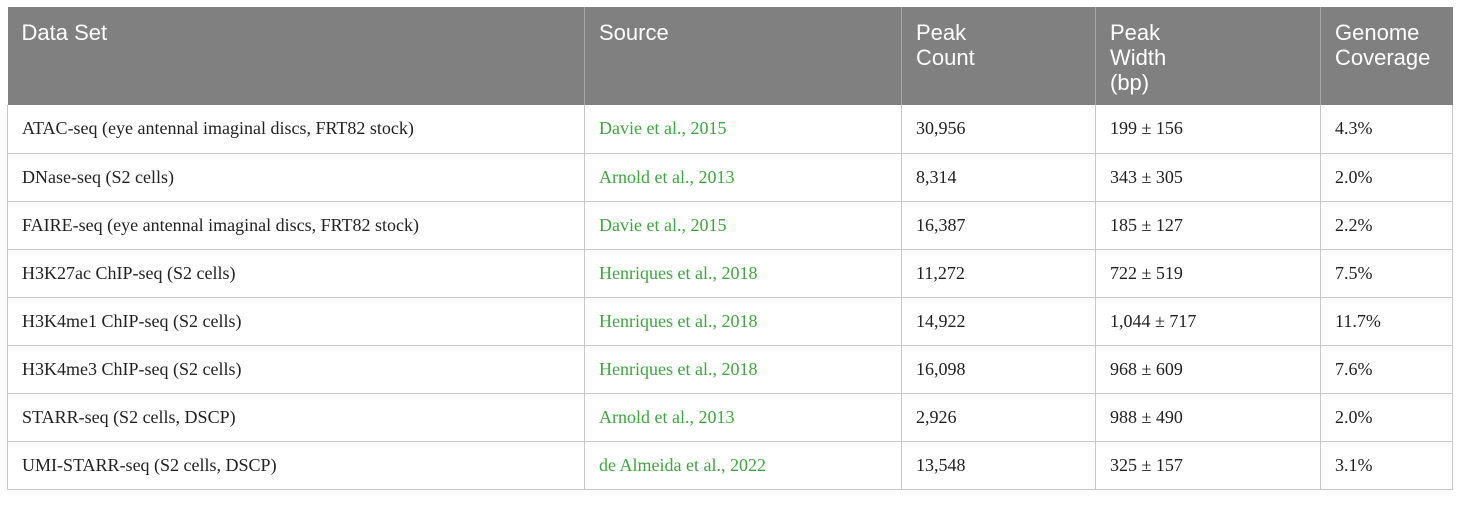  What do you see at coordinates (296, 465) in the screenshot?
I see `data-set-cell: UMI-STARR-seq (S2 cells, DSCP)` at bounding box center [296, 465].